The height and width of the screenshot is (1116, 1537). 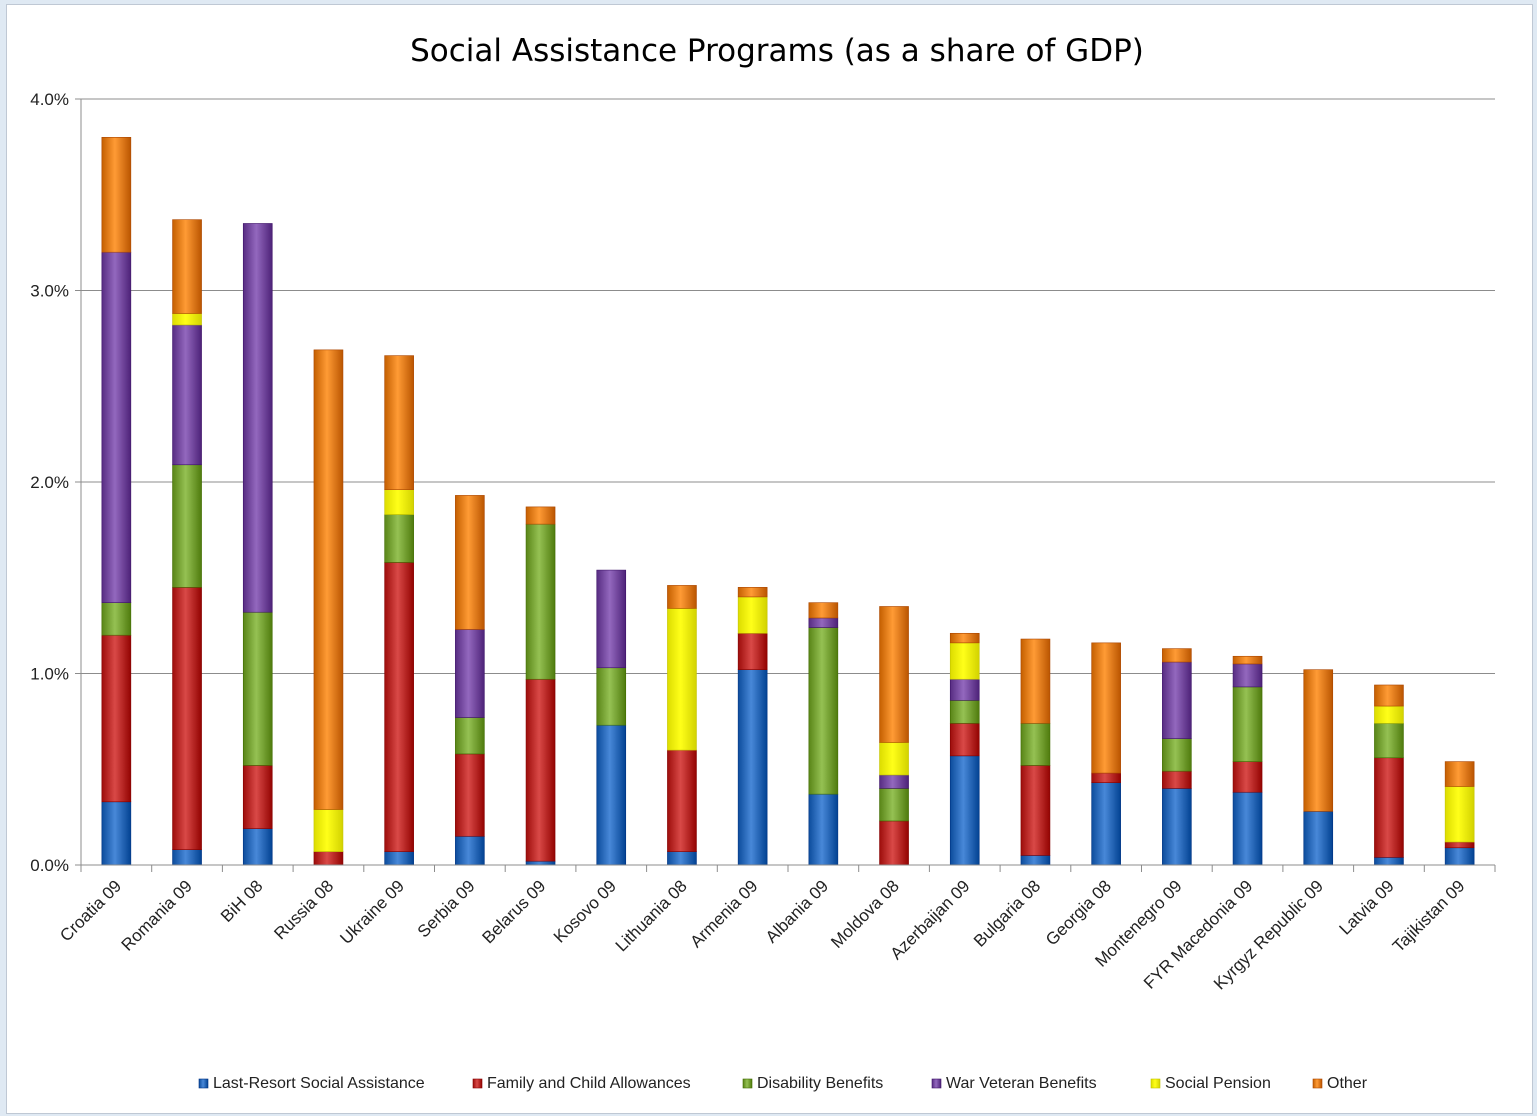 I want to click on category-label: Albania 09, so click(x=797, y=911).